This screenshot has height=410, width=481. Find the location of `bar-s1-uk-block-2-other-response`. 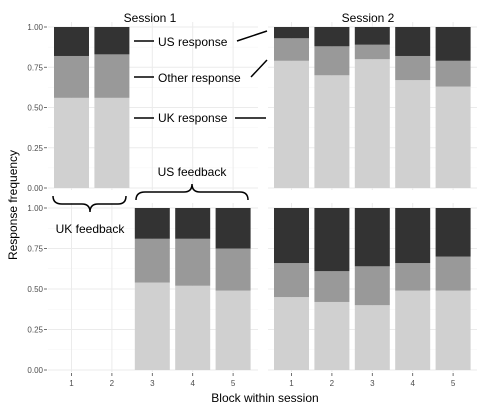

bar-s1-uk-block-2-other-response is located at coordinates (112, 76).